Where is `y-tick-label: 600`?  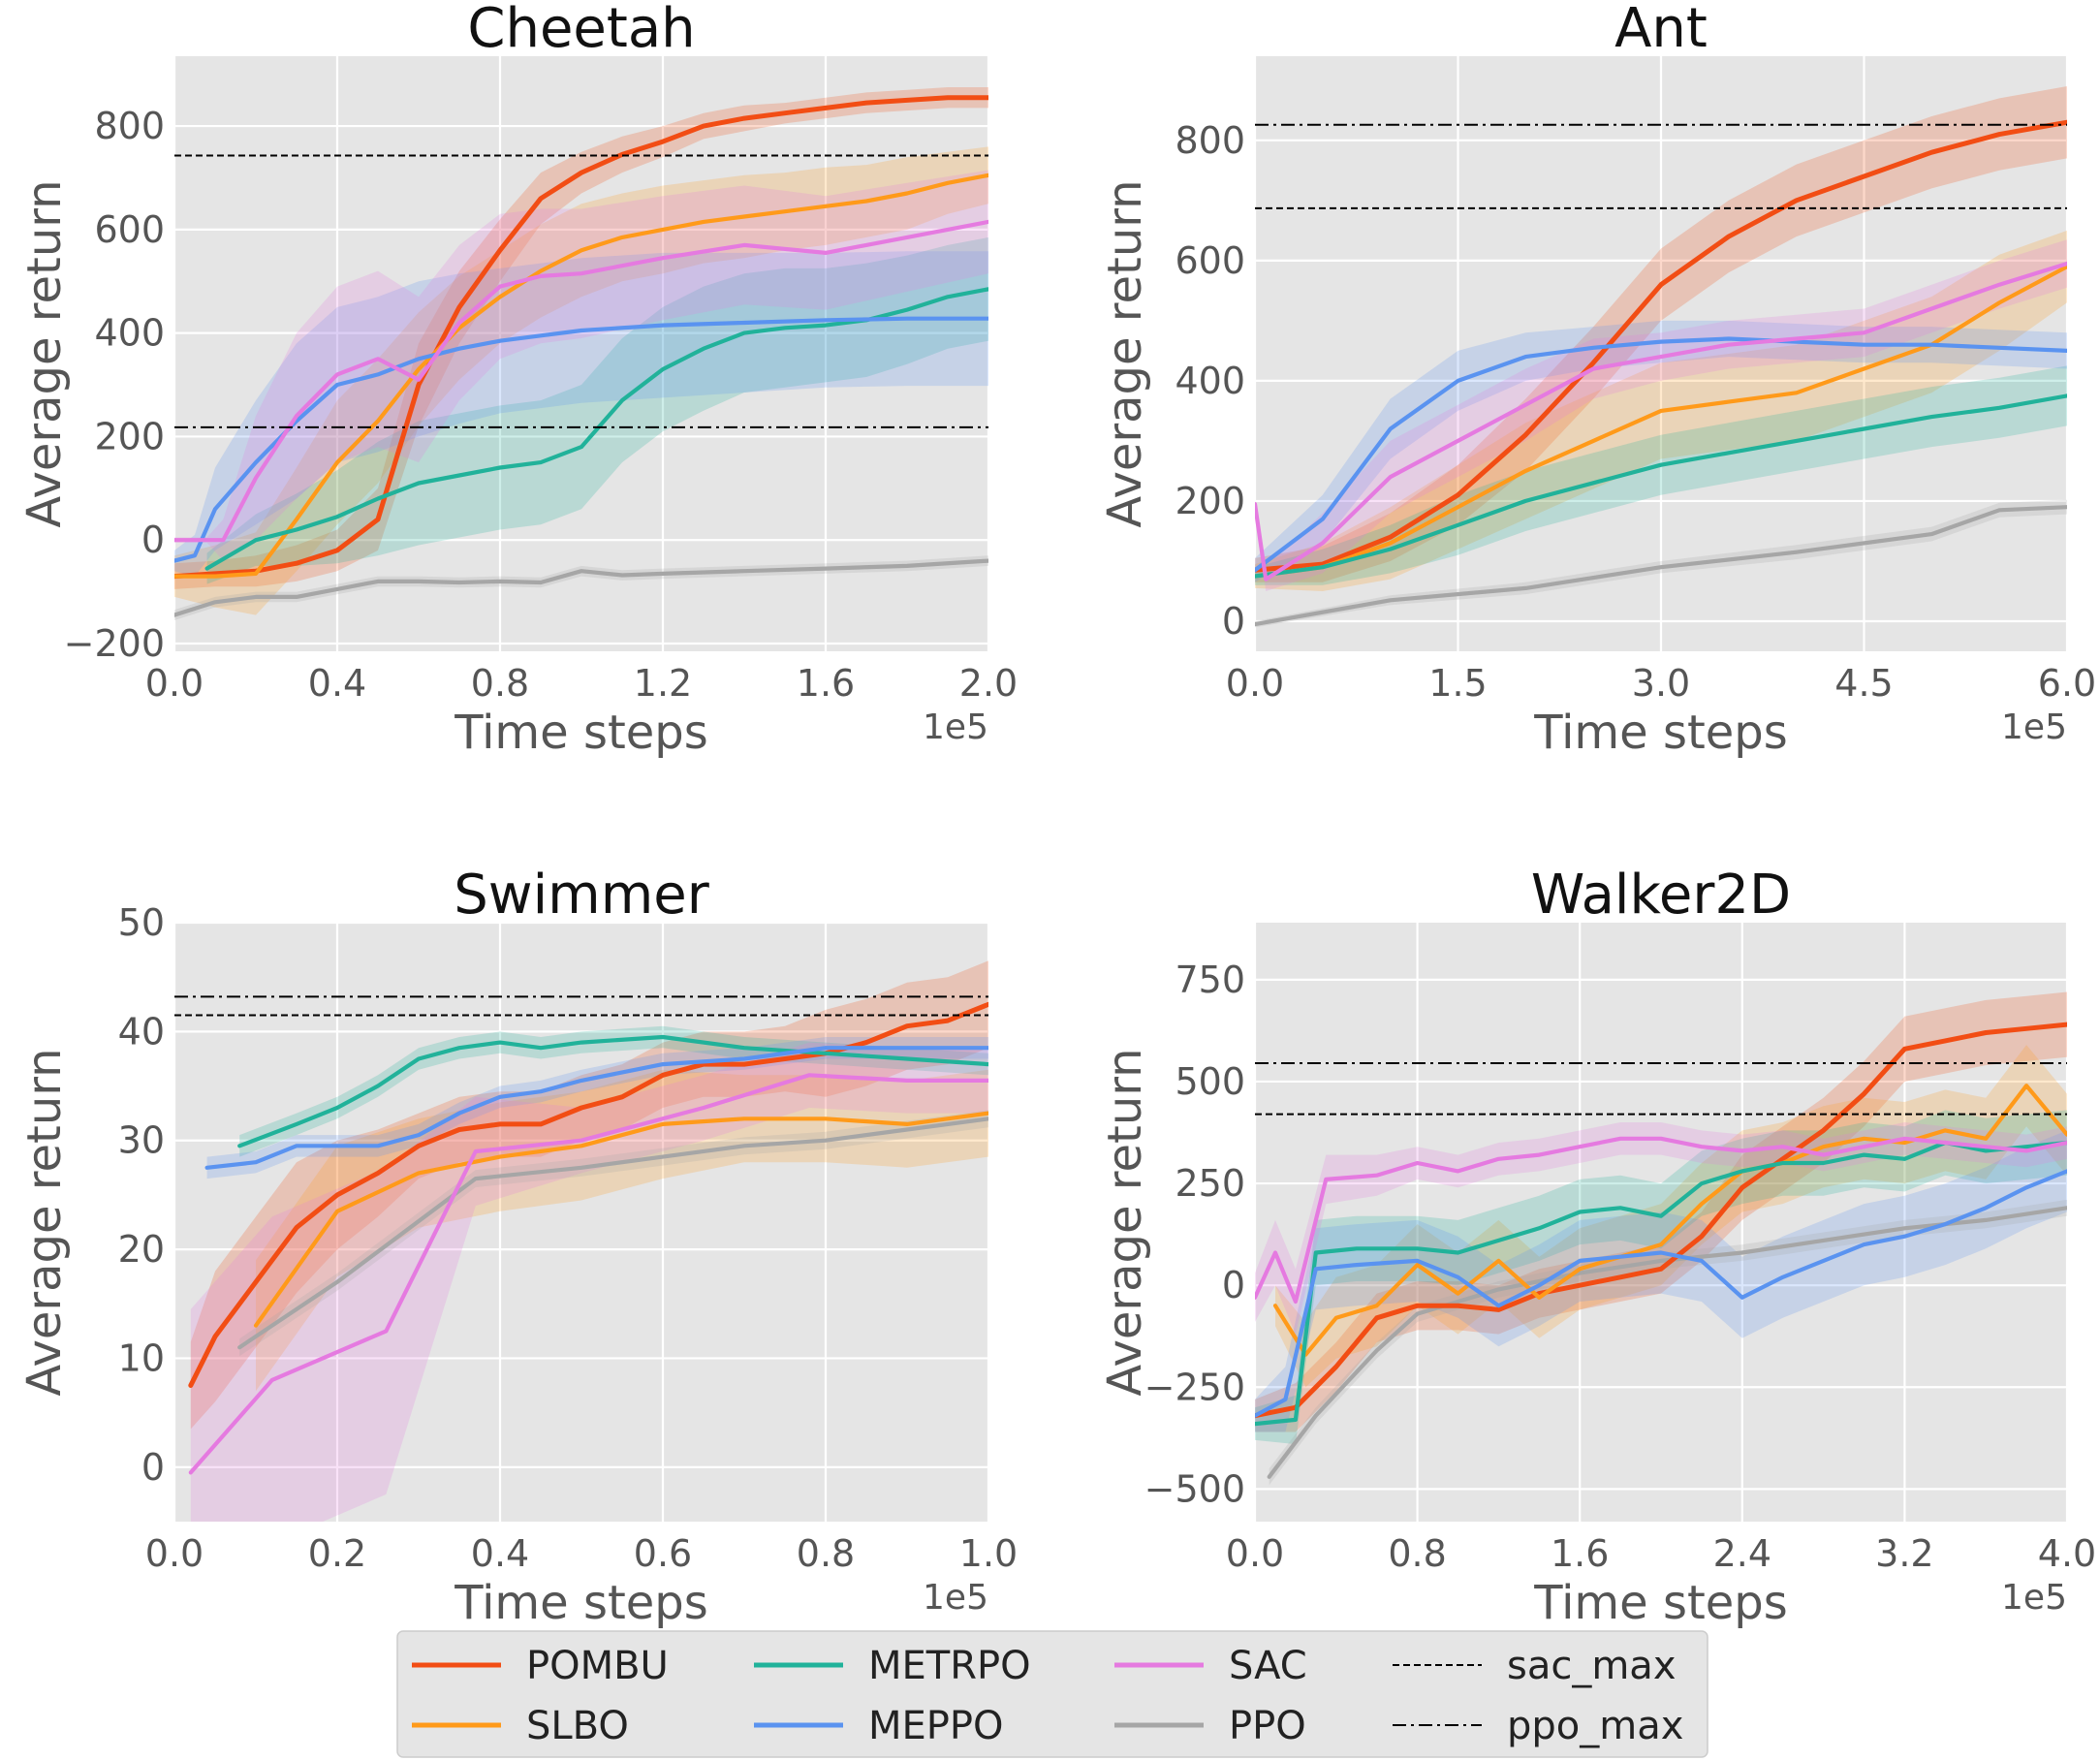 y-tick-label: 600 is located at coordinates (129, 229).